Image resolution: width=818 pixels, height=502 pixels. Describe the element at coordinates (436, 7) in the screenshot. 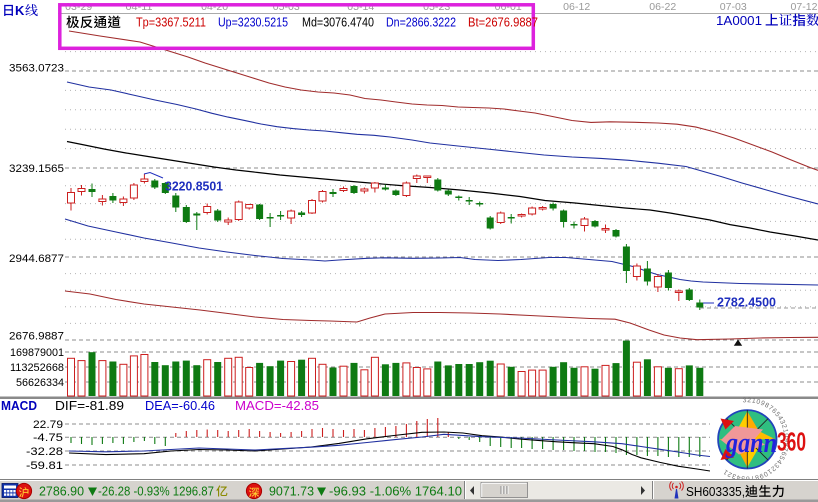

I see `svg-text: 05-23` at that location.